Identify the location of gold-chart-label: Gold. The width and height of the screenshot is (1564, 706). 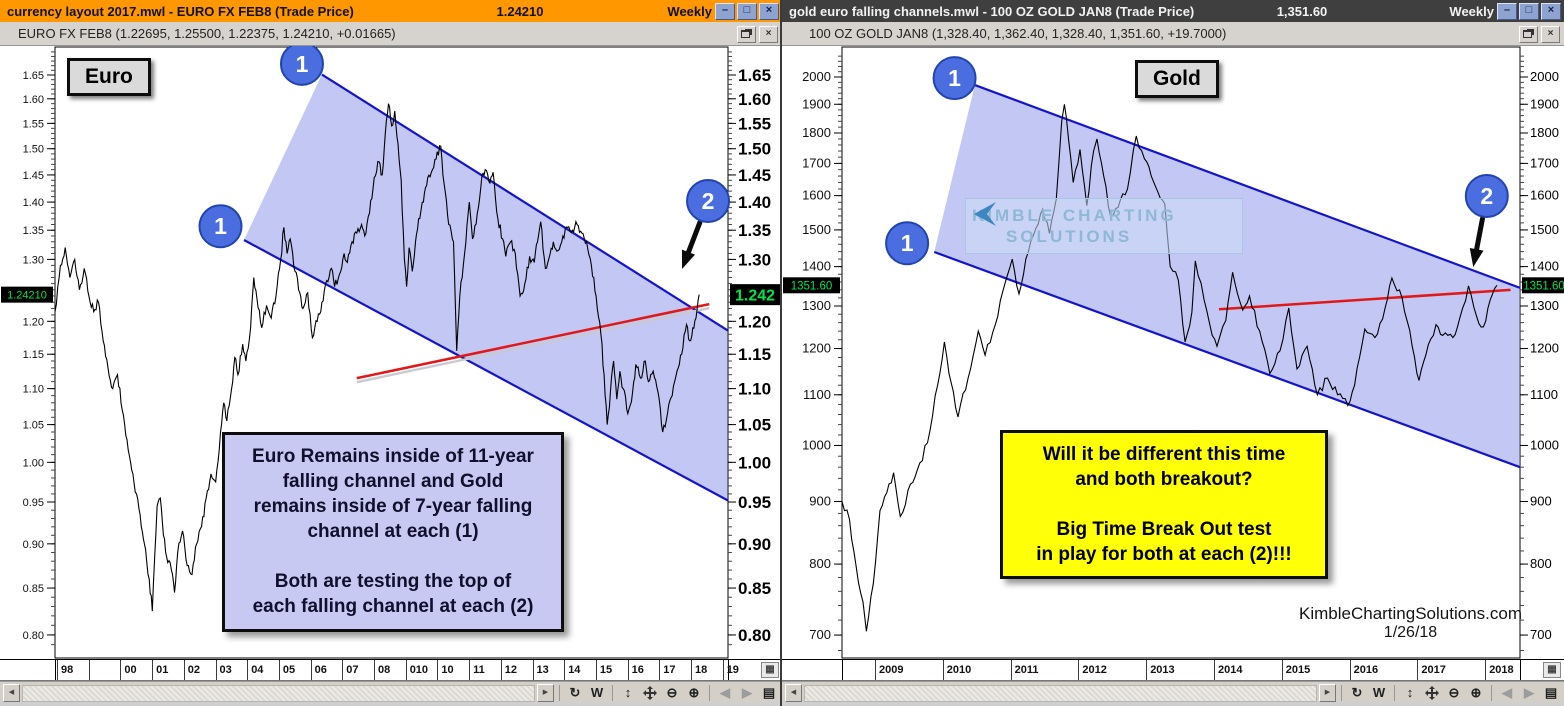
(1177, 79).